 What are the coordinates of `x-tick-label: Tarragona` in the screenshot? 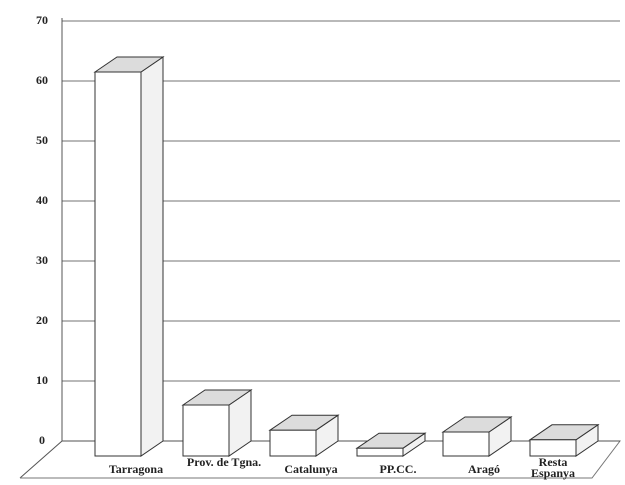 It's located at (136, 469).